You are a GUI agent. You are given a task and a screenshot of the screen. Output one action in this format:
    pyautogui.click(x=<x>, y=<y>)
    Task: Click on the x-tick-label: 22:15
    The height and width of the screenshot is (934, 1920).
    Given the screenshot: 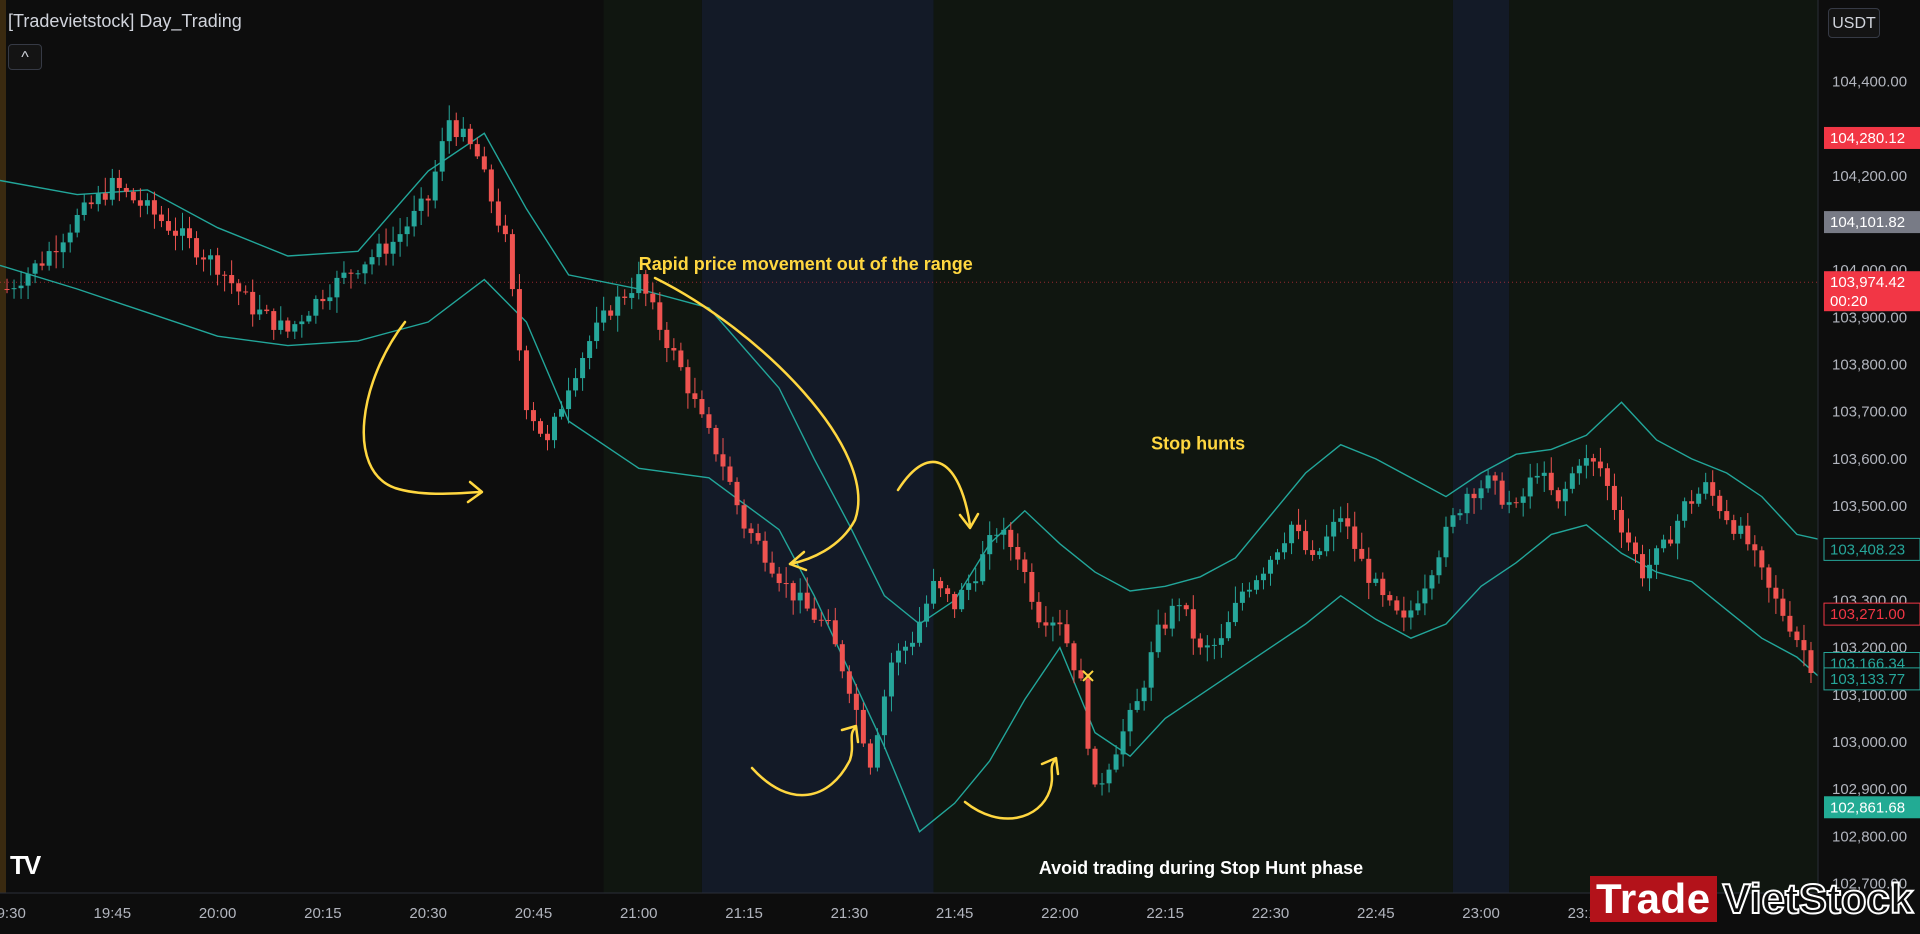 What is the action you would take?
    pyautogui.click(x=1165, y=913)
    